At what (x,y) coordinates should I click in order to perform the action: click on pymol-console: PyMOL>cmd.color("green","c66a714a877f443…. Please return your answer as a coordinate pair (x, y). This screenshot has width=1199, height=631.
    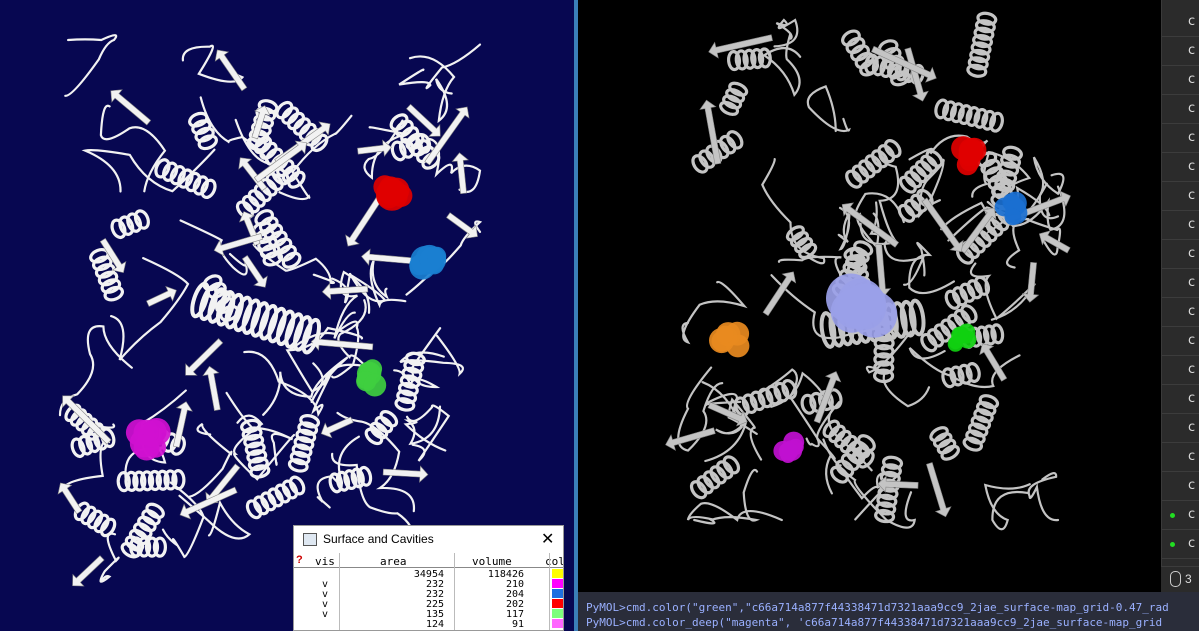
    Looking at the image, I should click on (888, 611).